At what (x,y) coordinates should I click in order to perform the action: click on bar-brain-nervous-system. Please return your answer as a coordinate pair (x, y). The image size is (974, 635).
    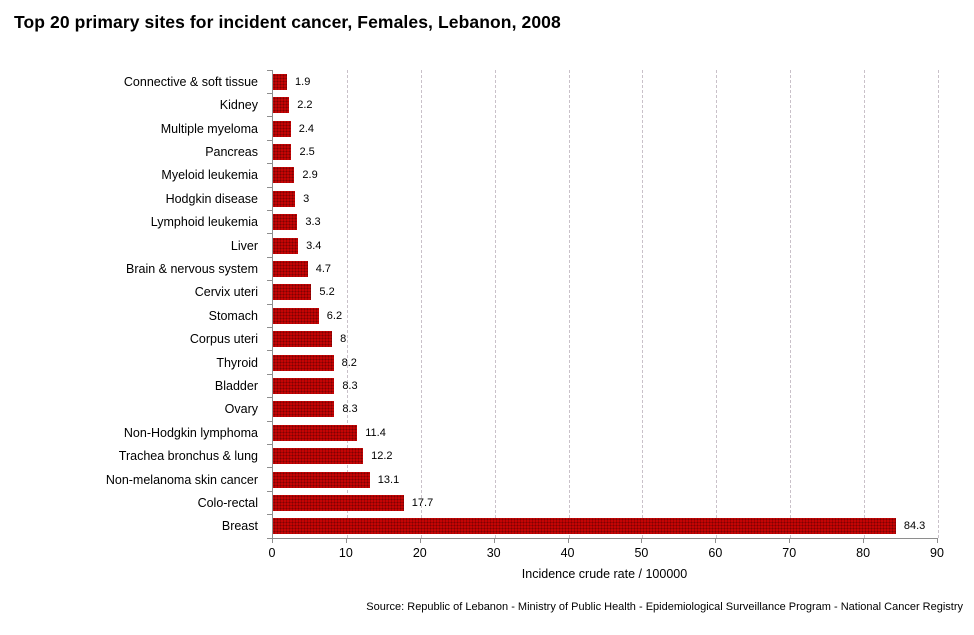
    Looking at the image, I should click on (290, 268).